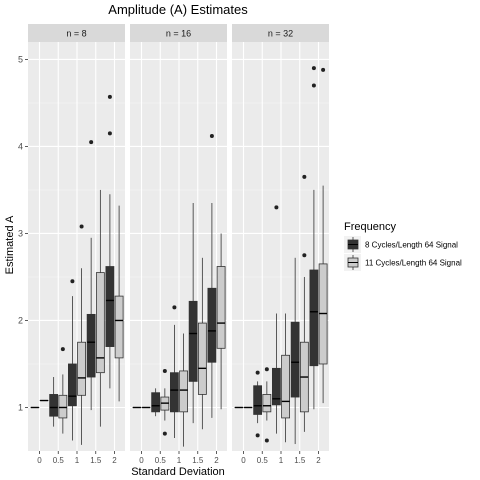  I want to click on facet-label: n = 8, so click(76, 34).